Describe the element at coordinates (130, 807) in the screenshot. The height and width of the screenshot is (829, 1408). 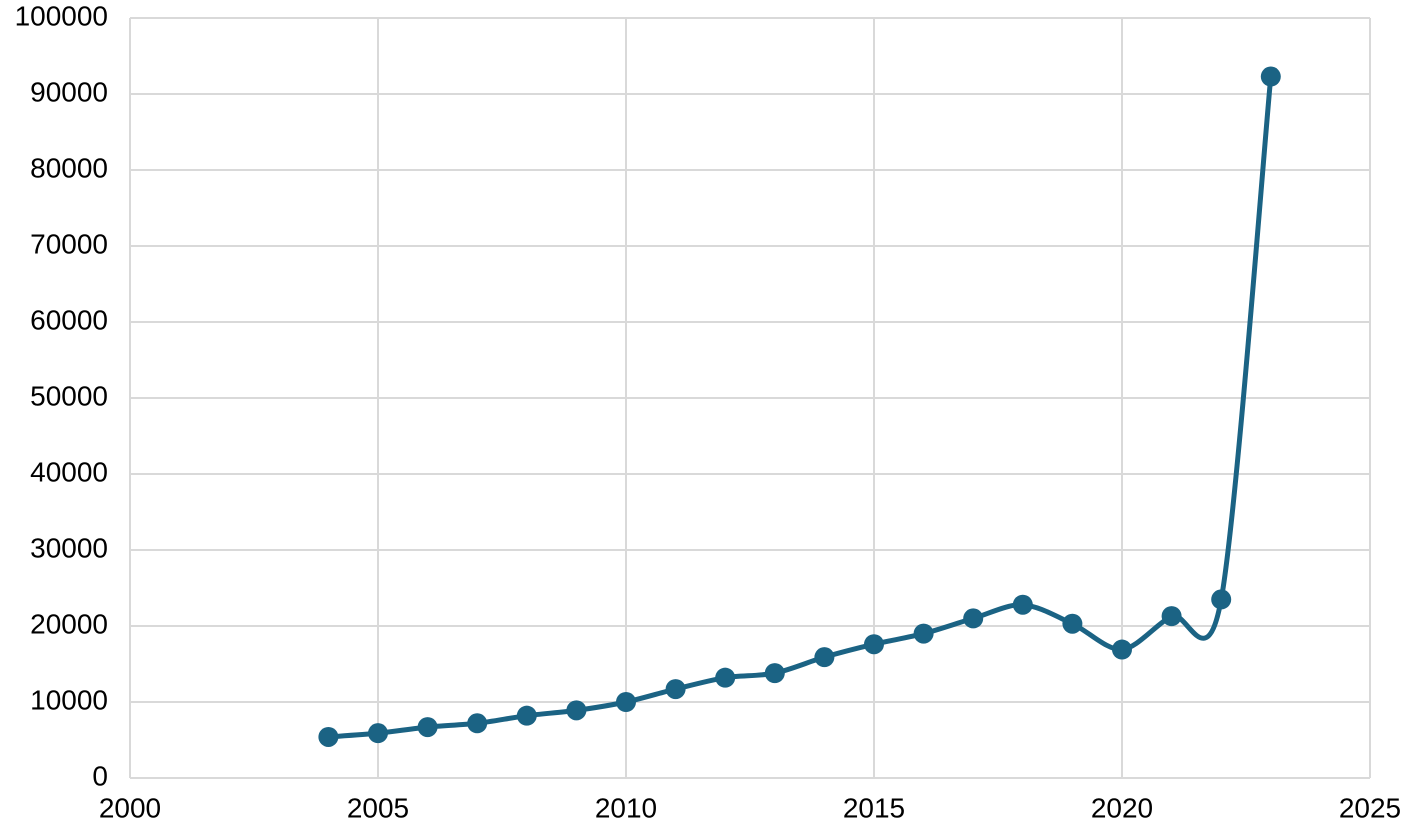
I see `x-tick-label: 2000` at that location.